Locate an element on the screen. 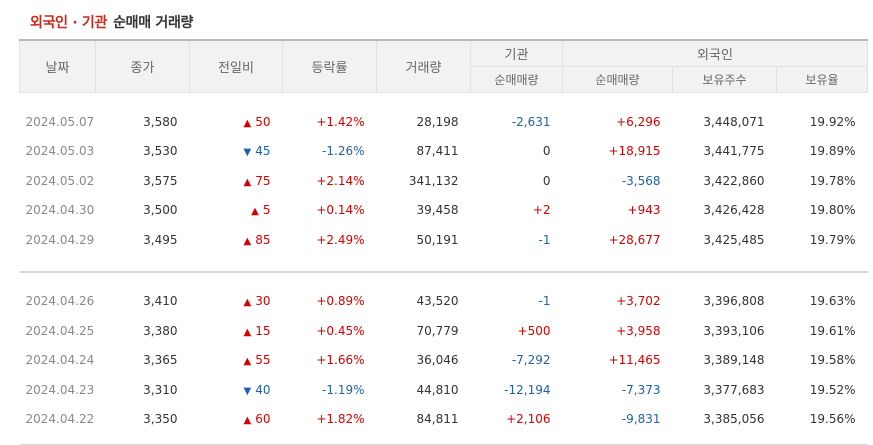  date-cell: 2024.05.07 is located at coordinates (60, 121).